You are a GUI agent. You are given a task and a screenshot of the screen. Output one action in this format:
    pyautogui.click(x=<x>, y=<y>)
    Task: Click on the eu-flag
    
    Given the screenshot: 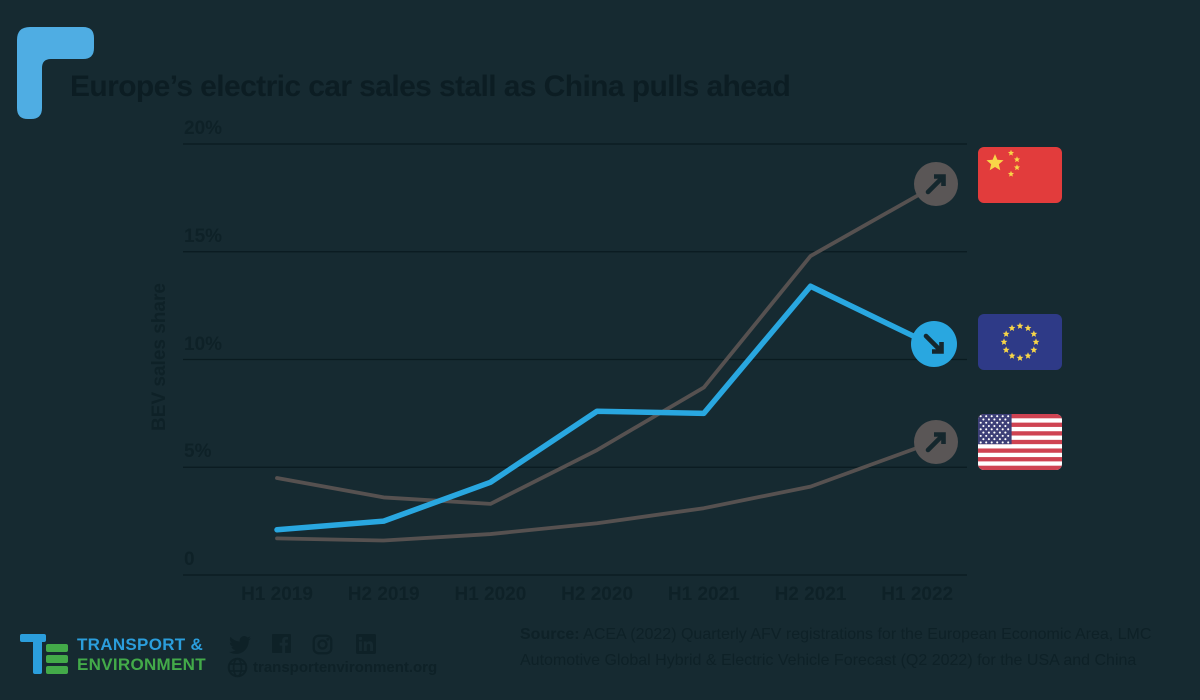 What is the action you would take?
    pyautogui.click(x=1020, y=342)
    